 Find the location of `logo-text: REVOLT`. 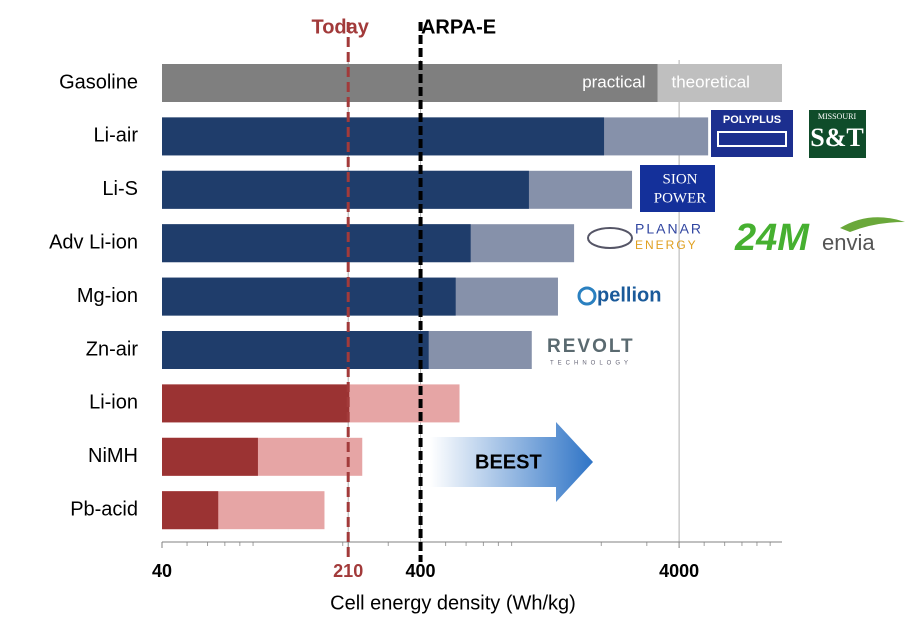

logo-text: REVOLT is located at coordinates (591, 346).